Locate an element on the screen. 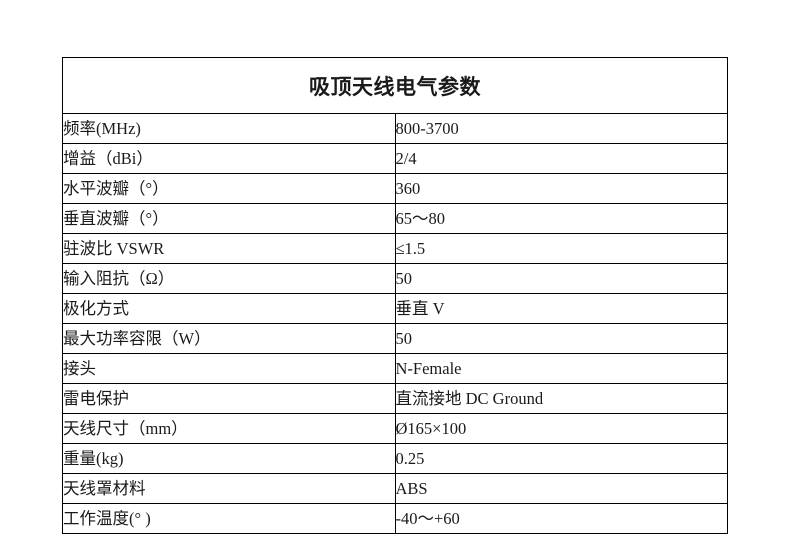  spec-label-cell: 输入阻抗（Ω） is located at coordinates (229, 278).